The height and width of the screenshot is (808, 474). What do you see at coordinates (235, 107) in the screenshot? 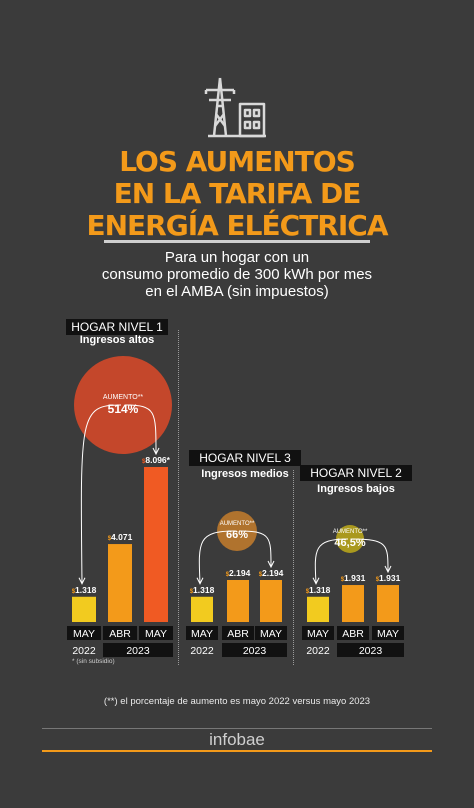
I see `power-tower-and-house-icon` at bounding box center [235, 107].